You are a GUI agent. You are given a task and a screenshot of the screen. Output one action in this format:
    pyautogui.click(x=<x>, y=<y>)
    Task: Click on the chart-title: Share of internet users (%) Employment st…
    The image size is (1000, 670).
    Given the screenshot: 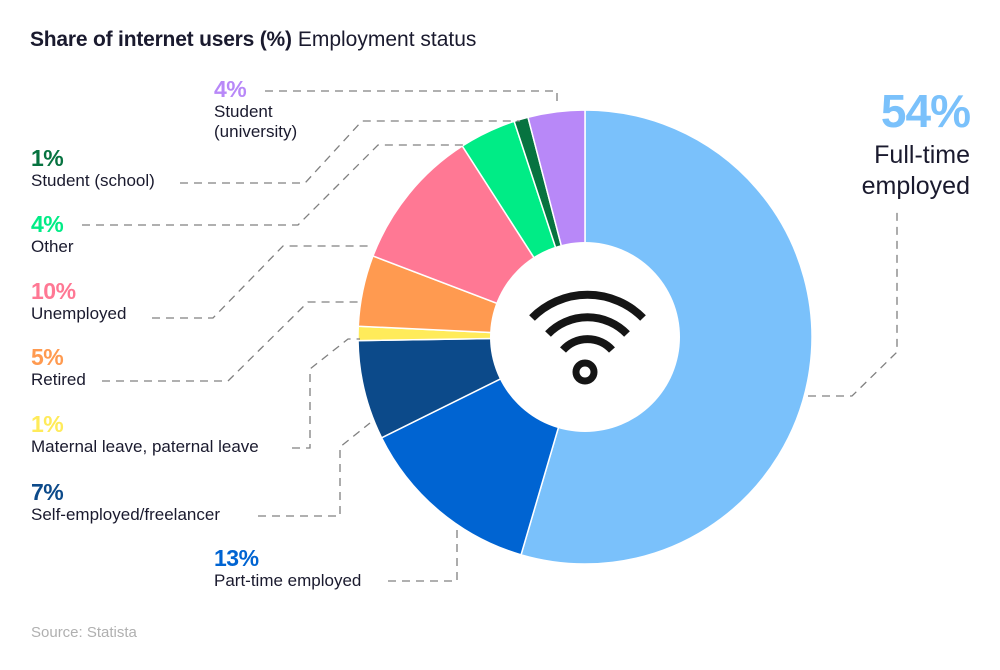 What is the action you would take?
    pyautogui.click(x=253, y=40)
    